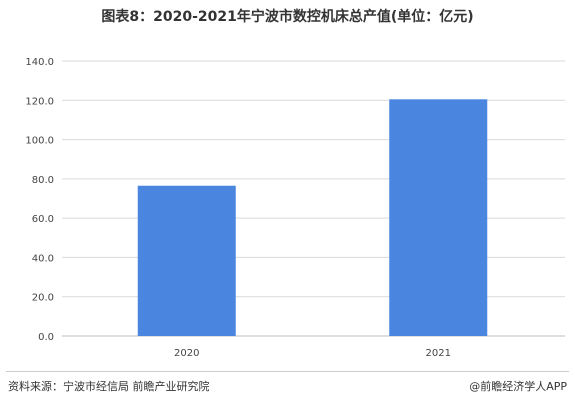 This screenshot has height=406, width=575. What do you see at coordinates (43, 219) in the screenshot?
I see `y-tick-label: 60.0` at bounding box center [43, 219].